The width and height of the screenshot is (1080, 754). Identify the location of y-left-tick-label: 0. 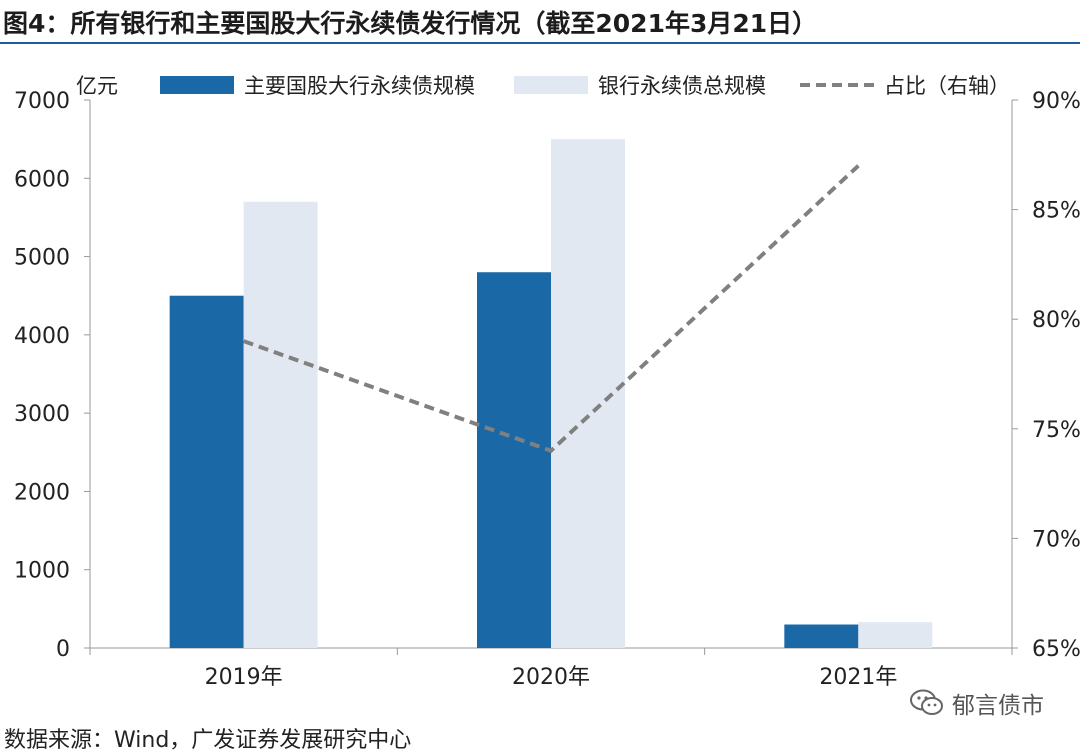
(63, 649).